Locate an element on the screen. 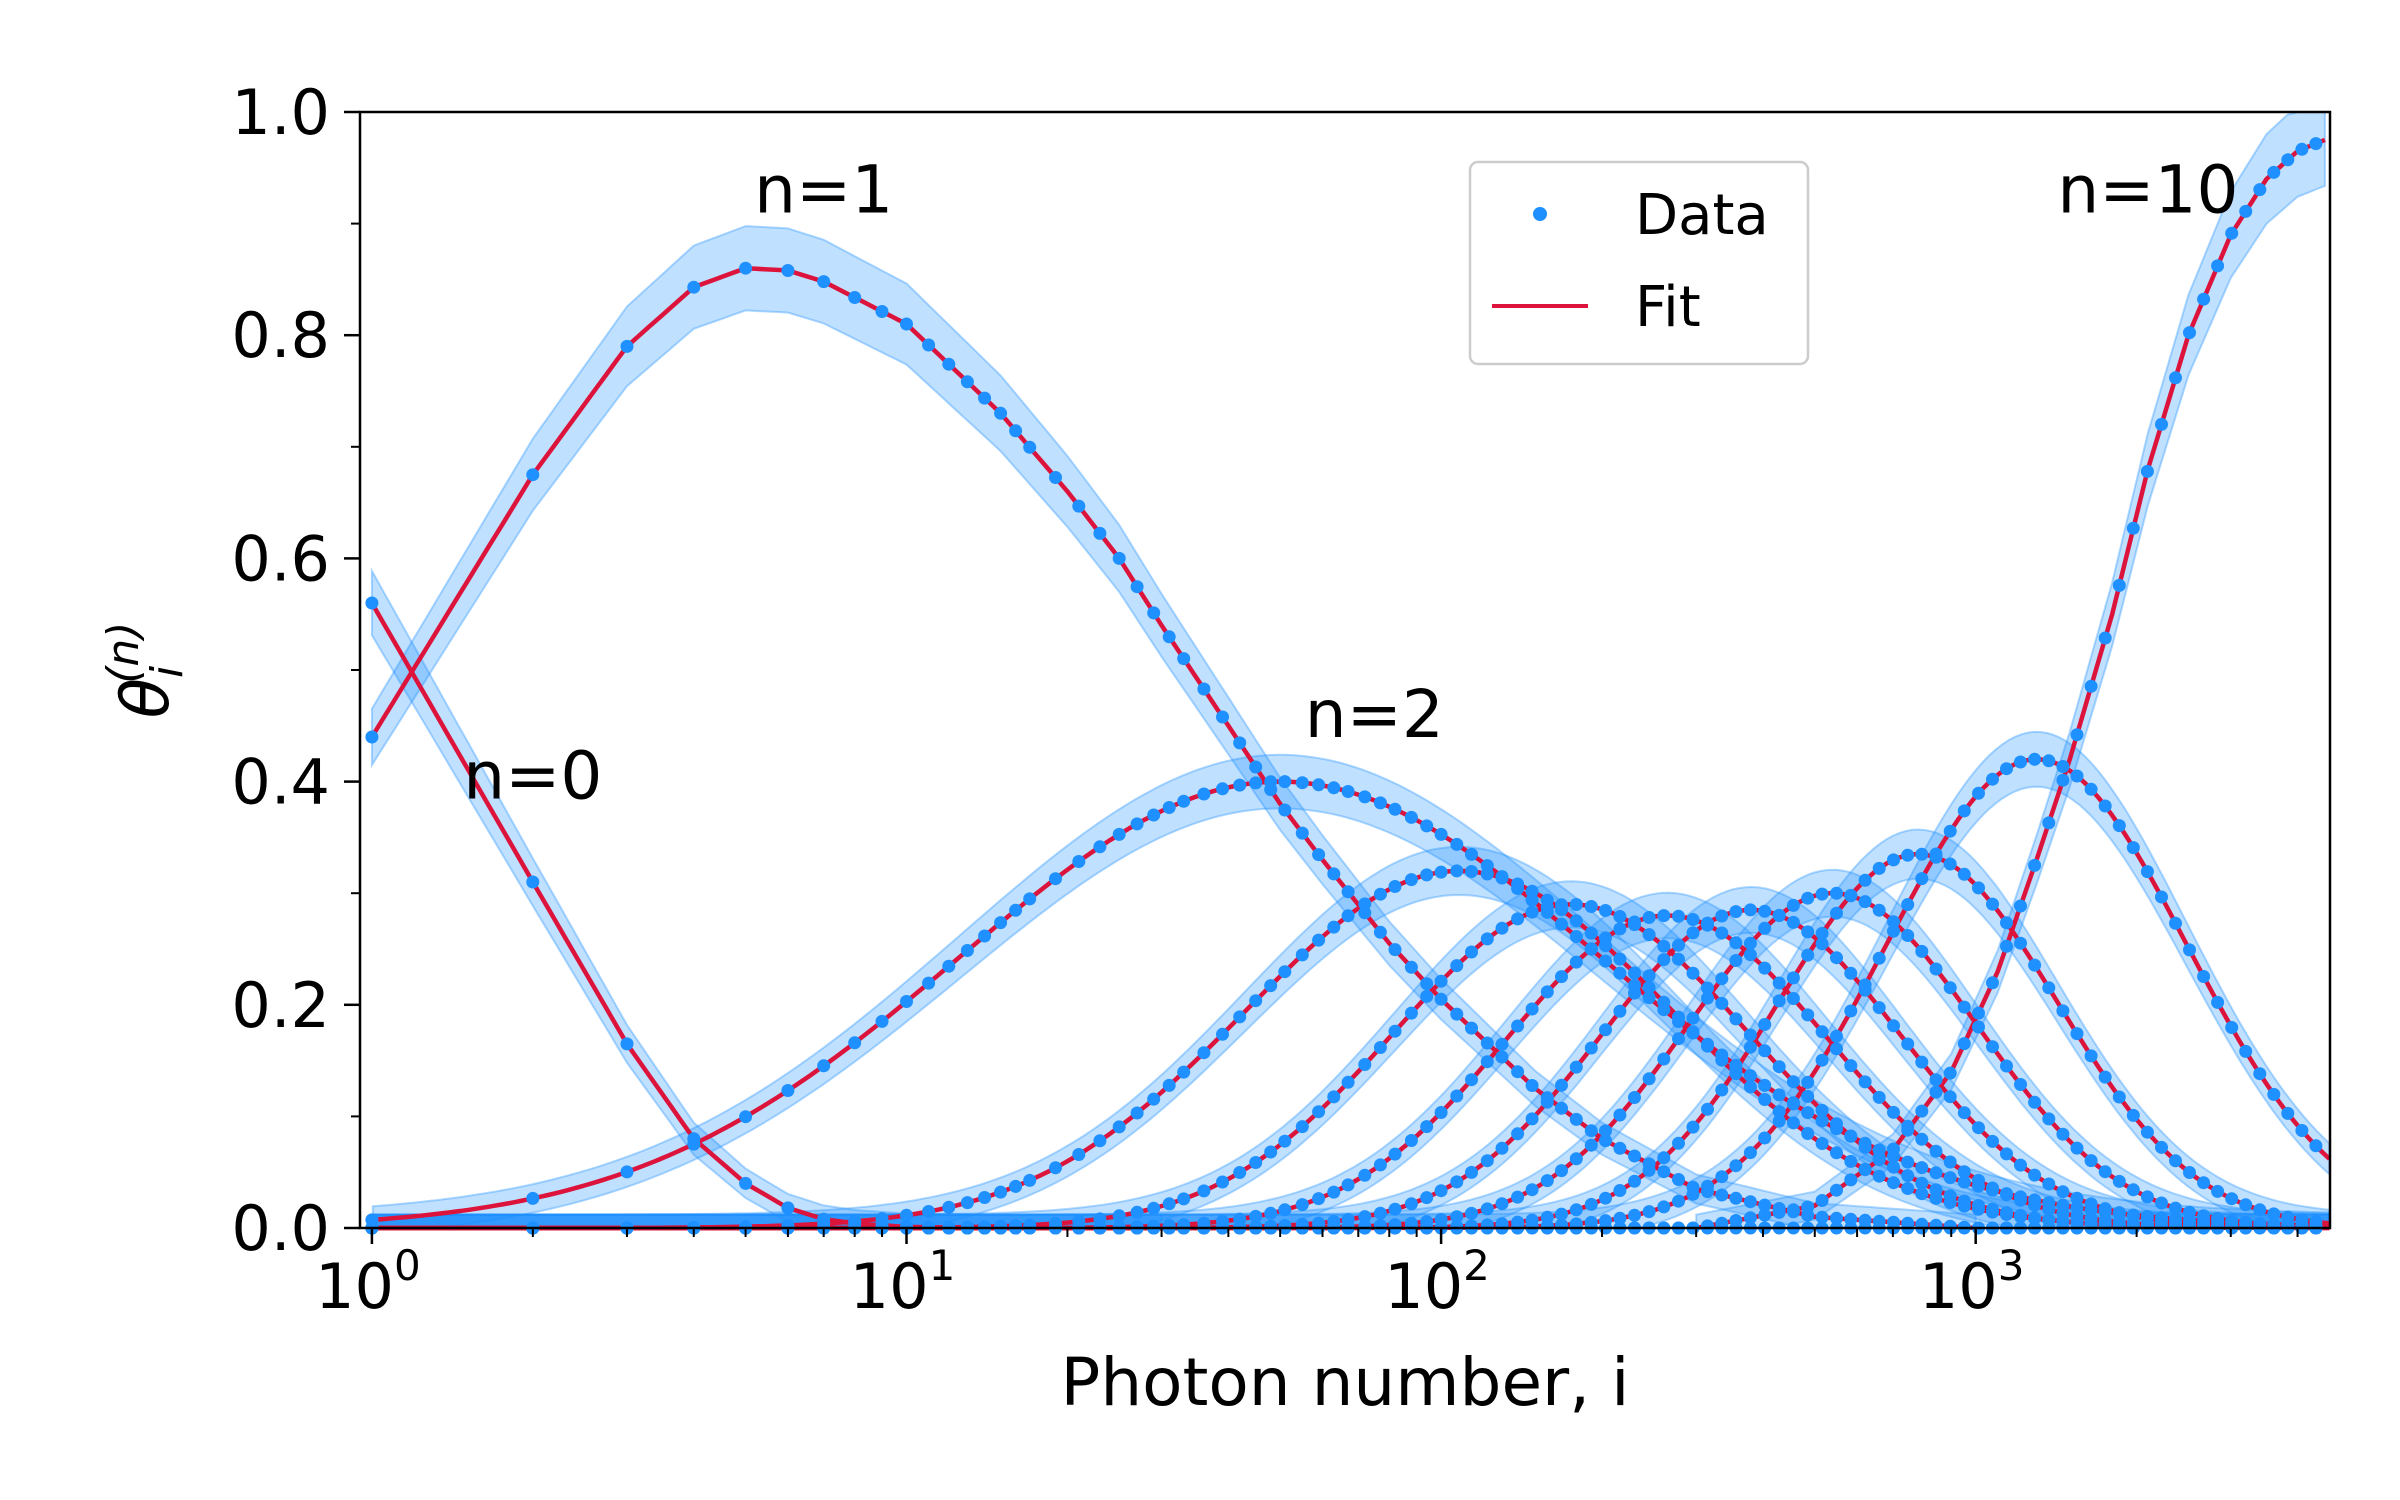 Image resolution: width=2400 pixels, height=1500 pixels. x-tick-exp: 0 is located at coordinates (407, 1265).